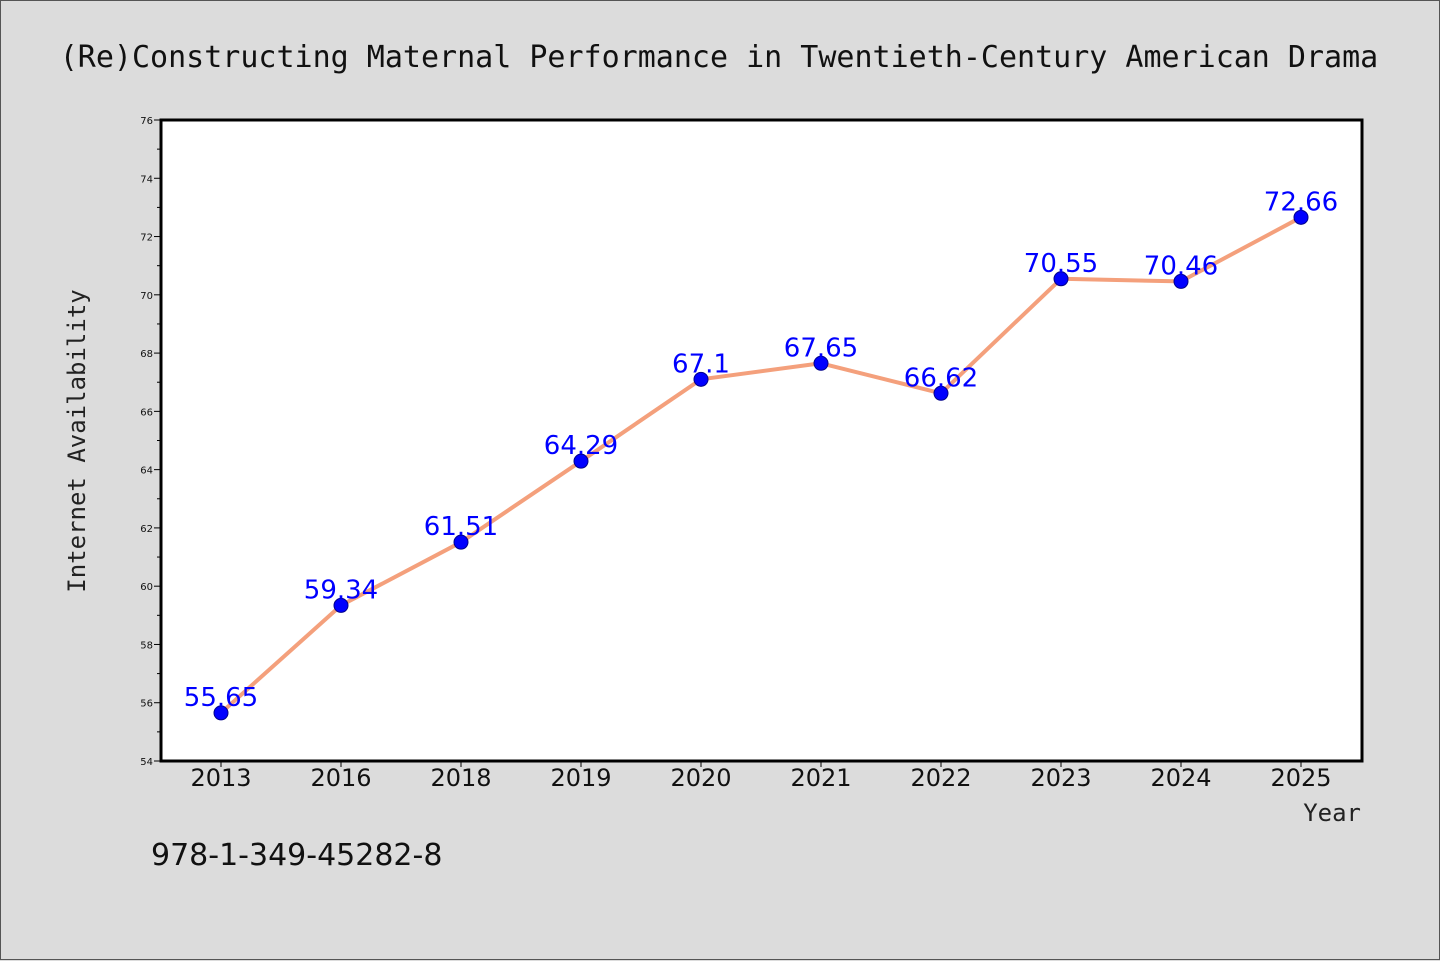 The height and width of the screenshot is (961, 1440). Describe the element at coordinates (146, 704) in the screenshot. I see `y-tick-label: 56` at that location.